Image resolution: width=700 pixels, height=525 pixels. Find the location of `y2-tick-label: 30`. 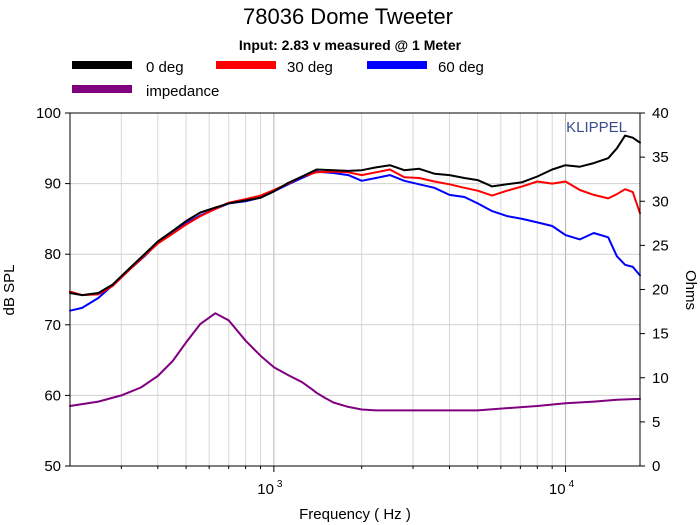

y2-tick-label: 30 is located at coordinates (660, 201).